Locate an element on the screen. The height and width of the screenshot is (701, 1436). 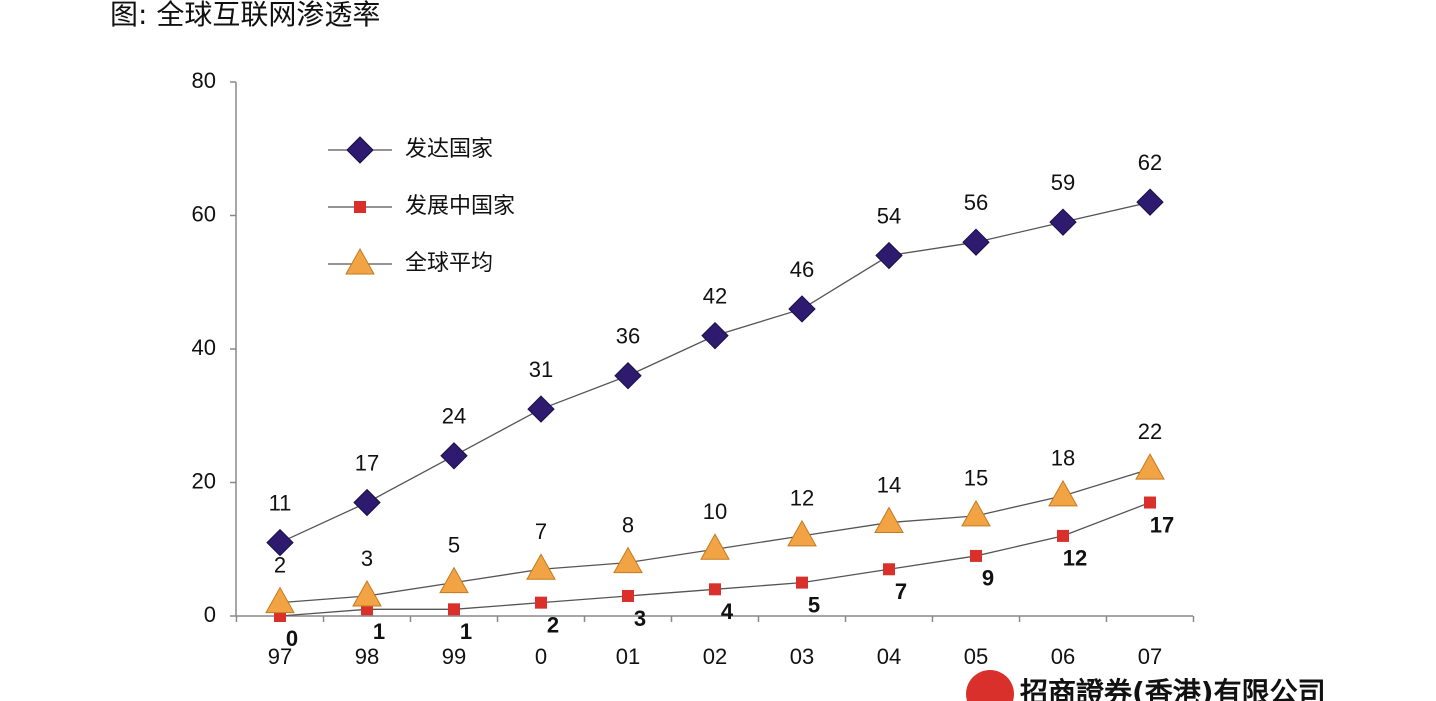
data-label: 8 is located at coordinates (628, 524).